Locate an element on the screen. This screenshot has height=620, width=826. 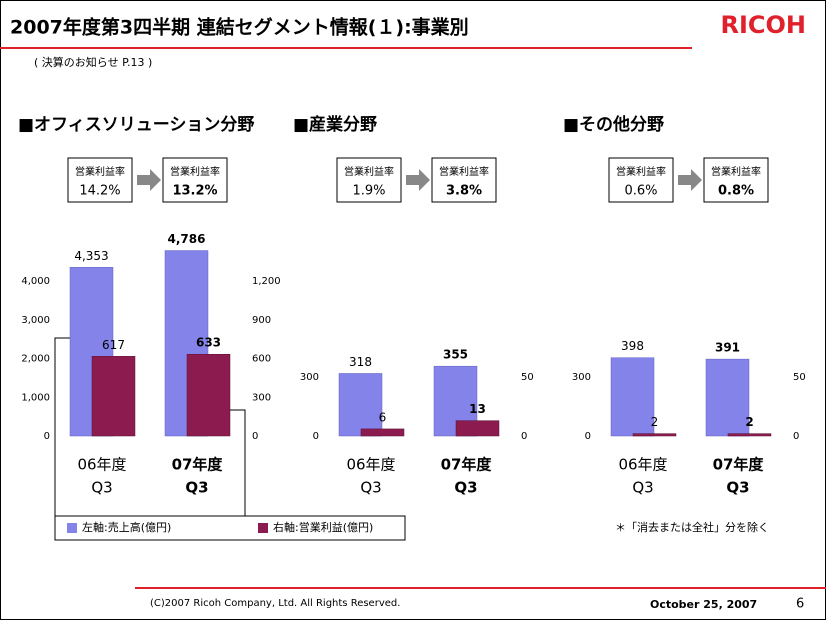
margin-value: 0.8% is located at coordinates (736, 191).